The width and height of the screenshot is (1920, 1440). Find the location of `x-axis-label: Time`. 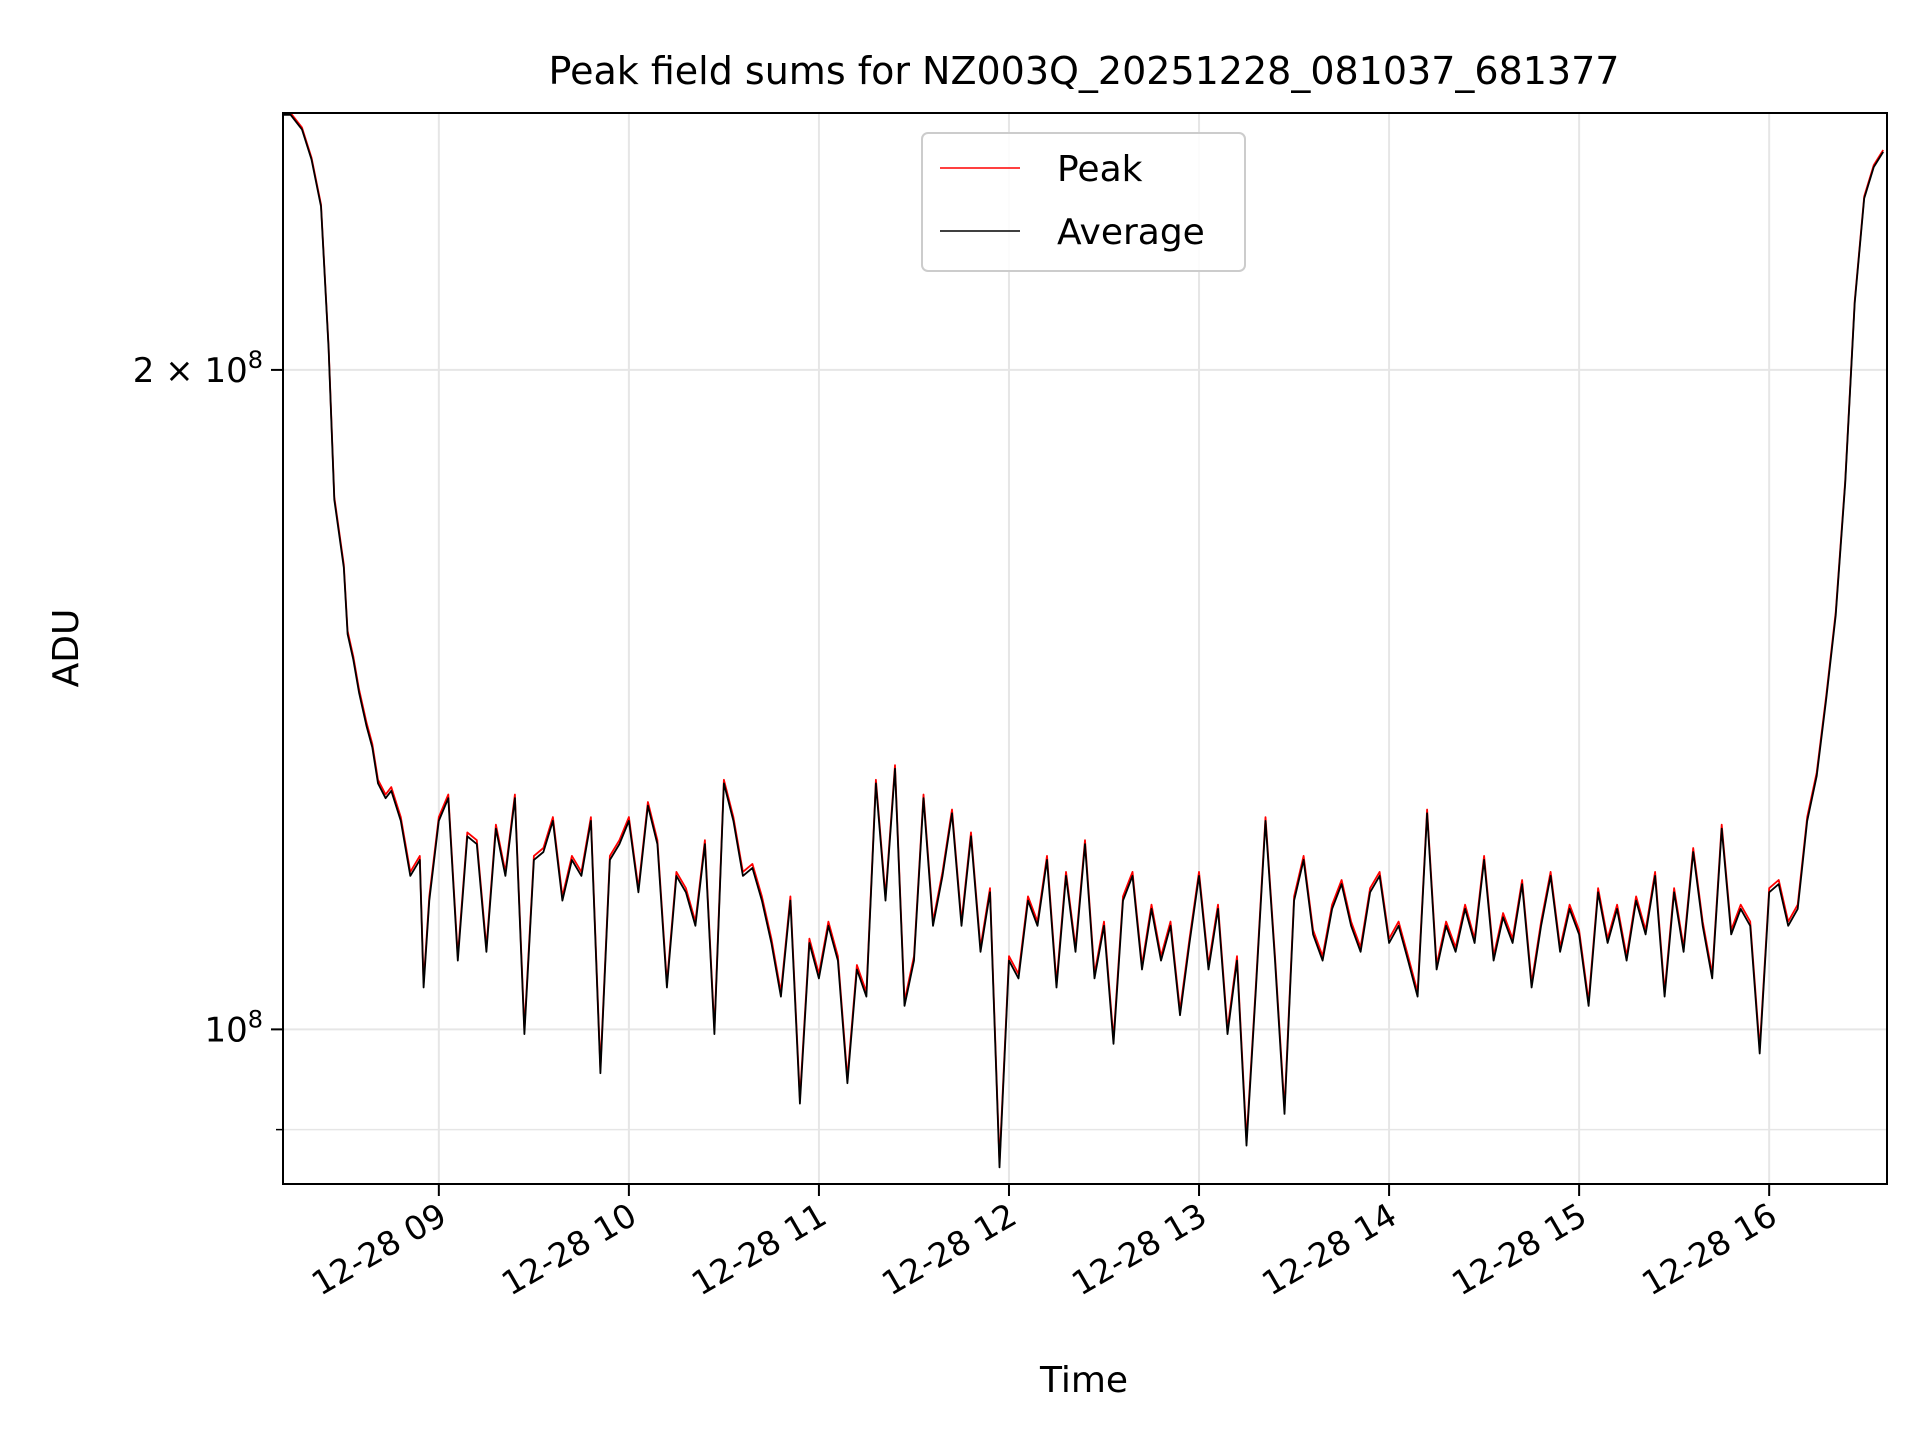

x-axis-label: Time is located at coordinates (1083, 1380).